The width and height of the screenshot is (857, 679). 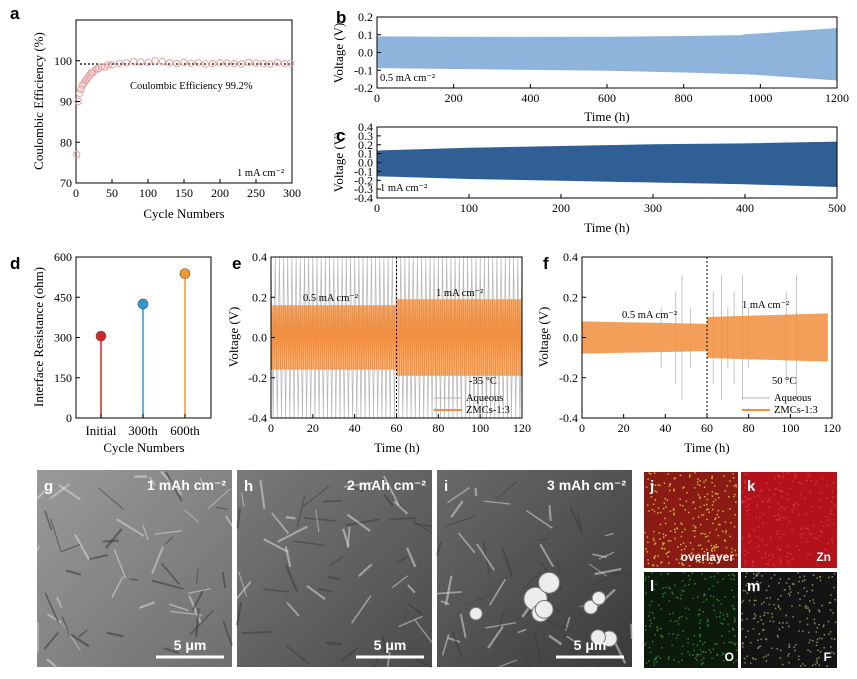 I want to click on panel-a-frame, so click(x=184, y=101).